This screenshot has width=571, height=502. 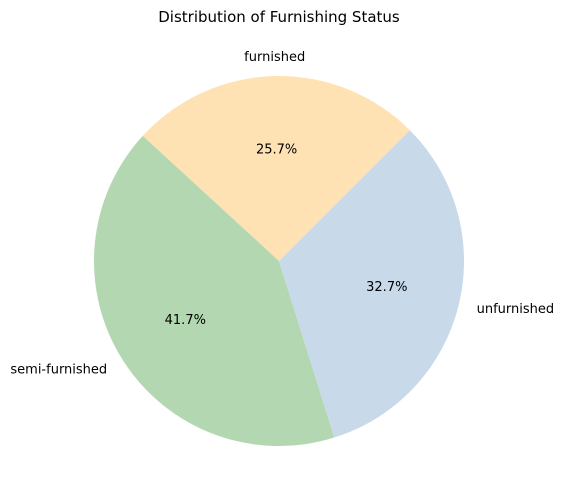 I want to click on slice-percent-semi-furnished: 41.7%, so click(x=185, y=320).